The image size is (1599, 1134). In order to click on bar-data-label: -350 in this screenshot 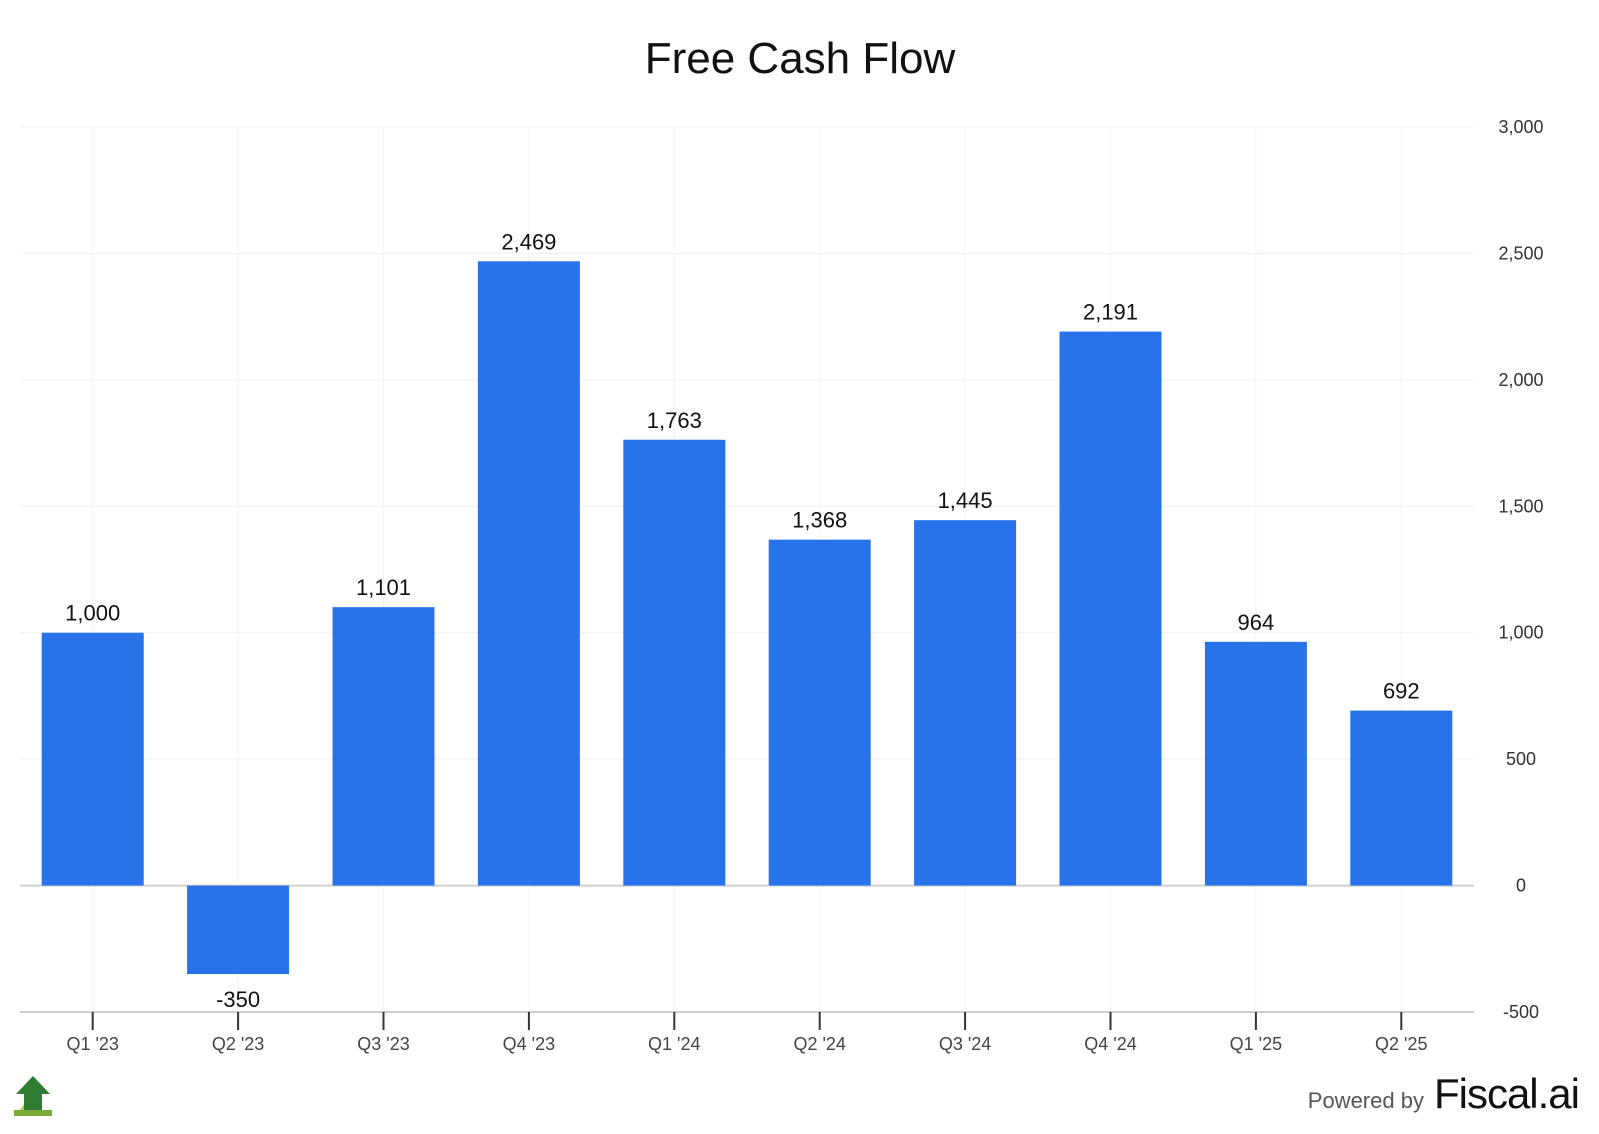, I will do `click(238, 999)`.